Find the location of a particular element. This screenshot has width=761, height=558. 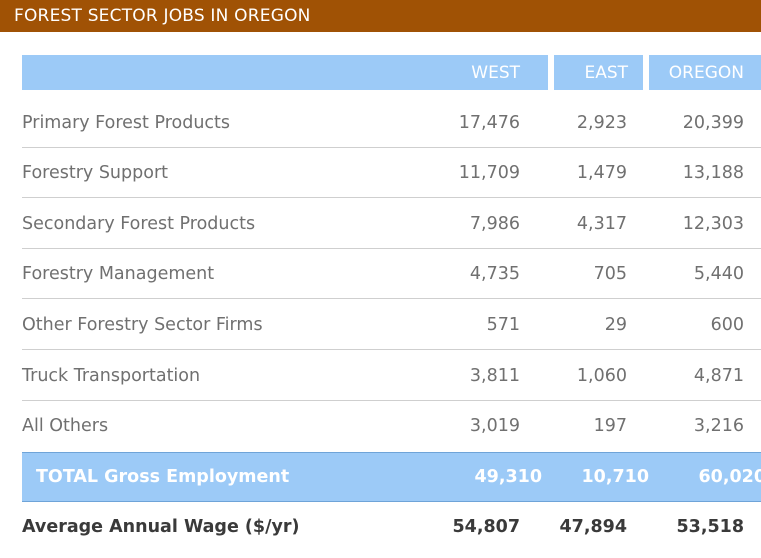

total-west-value: 49,310 is located at coordinates (508, 477).